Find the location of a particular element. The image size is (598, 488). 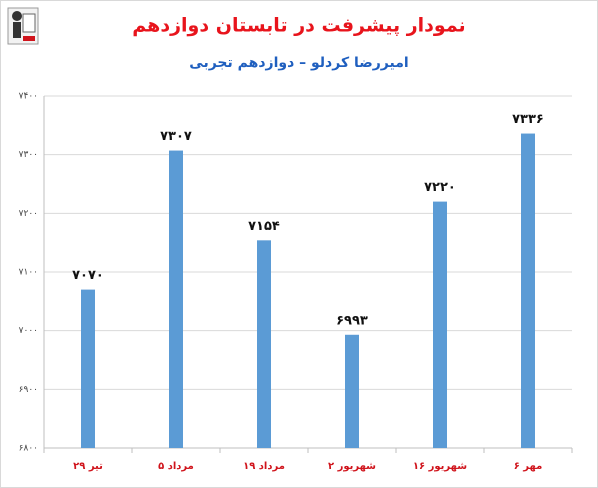

x-tick-label: ۲ شهریور is located at coordinates (352, 466).